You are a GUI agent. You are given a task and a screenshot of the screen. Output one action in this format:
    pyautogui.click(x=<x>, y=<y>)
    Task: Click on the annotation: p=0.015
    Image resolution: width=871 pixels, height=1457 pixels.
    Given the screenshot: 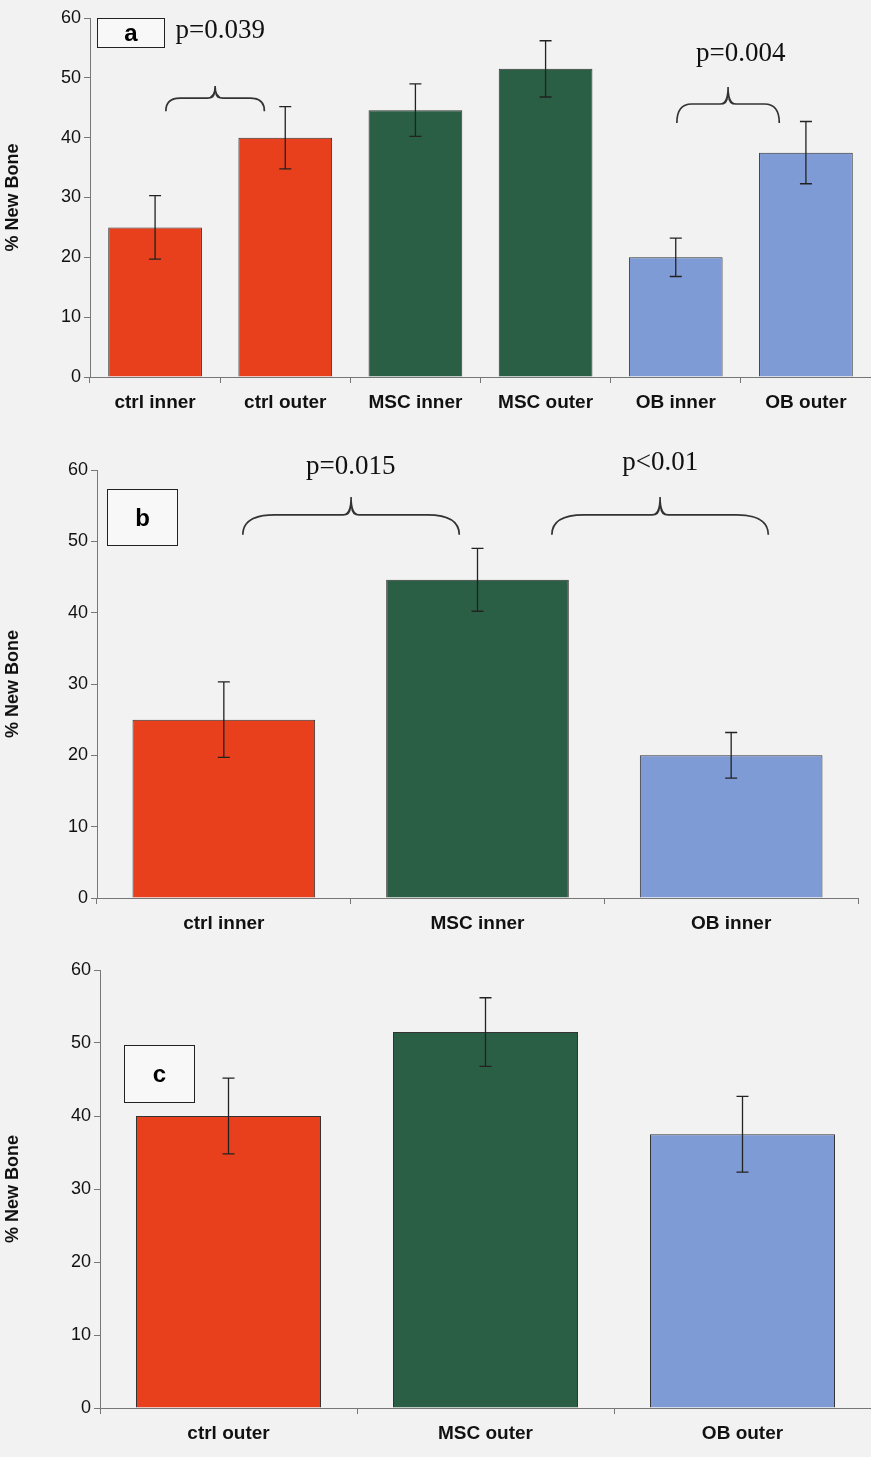 What is the action you would take?
    pyautogui.click(x=350, y=465)
    